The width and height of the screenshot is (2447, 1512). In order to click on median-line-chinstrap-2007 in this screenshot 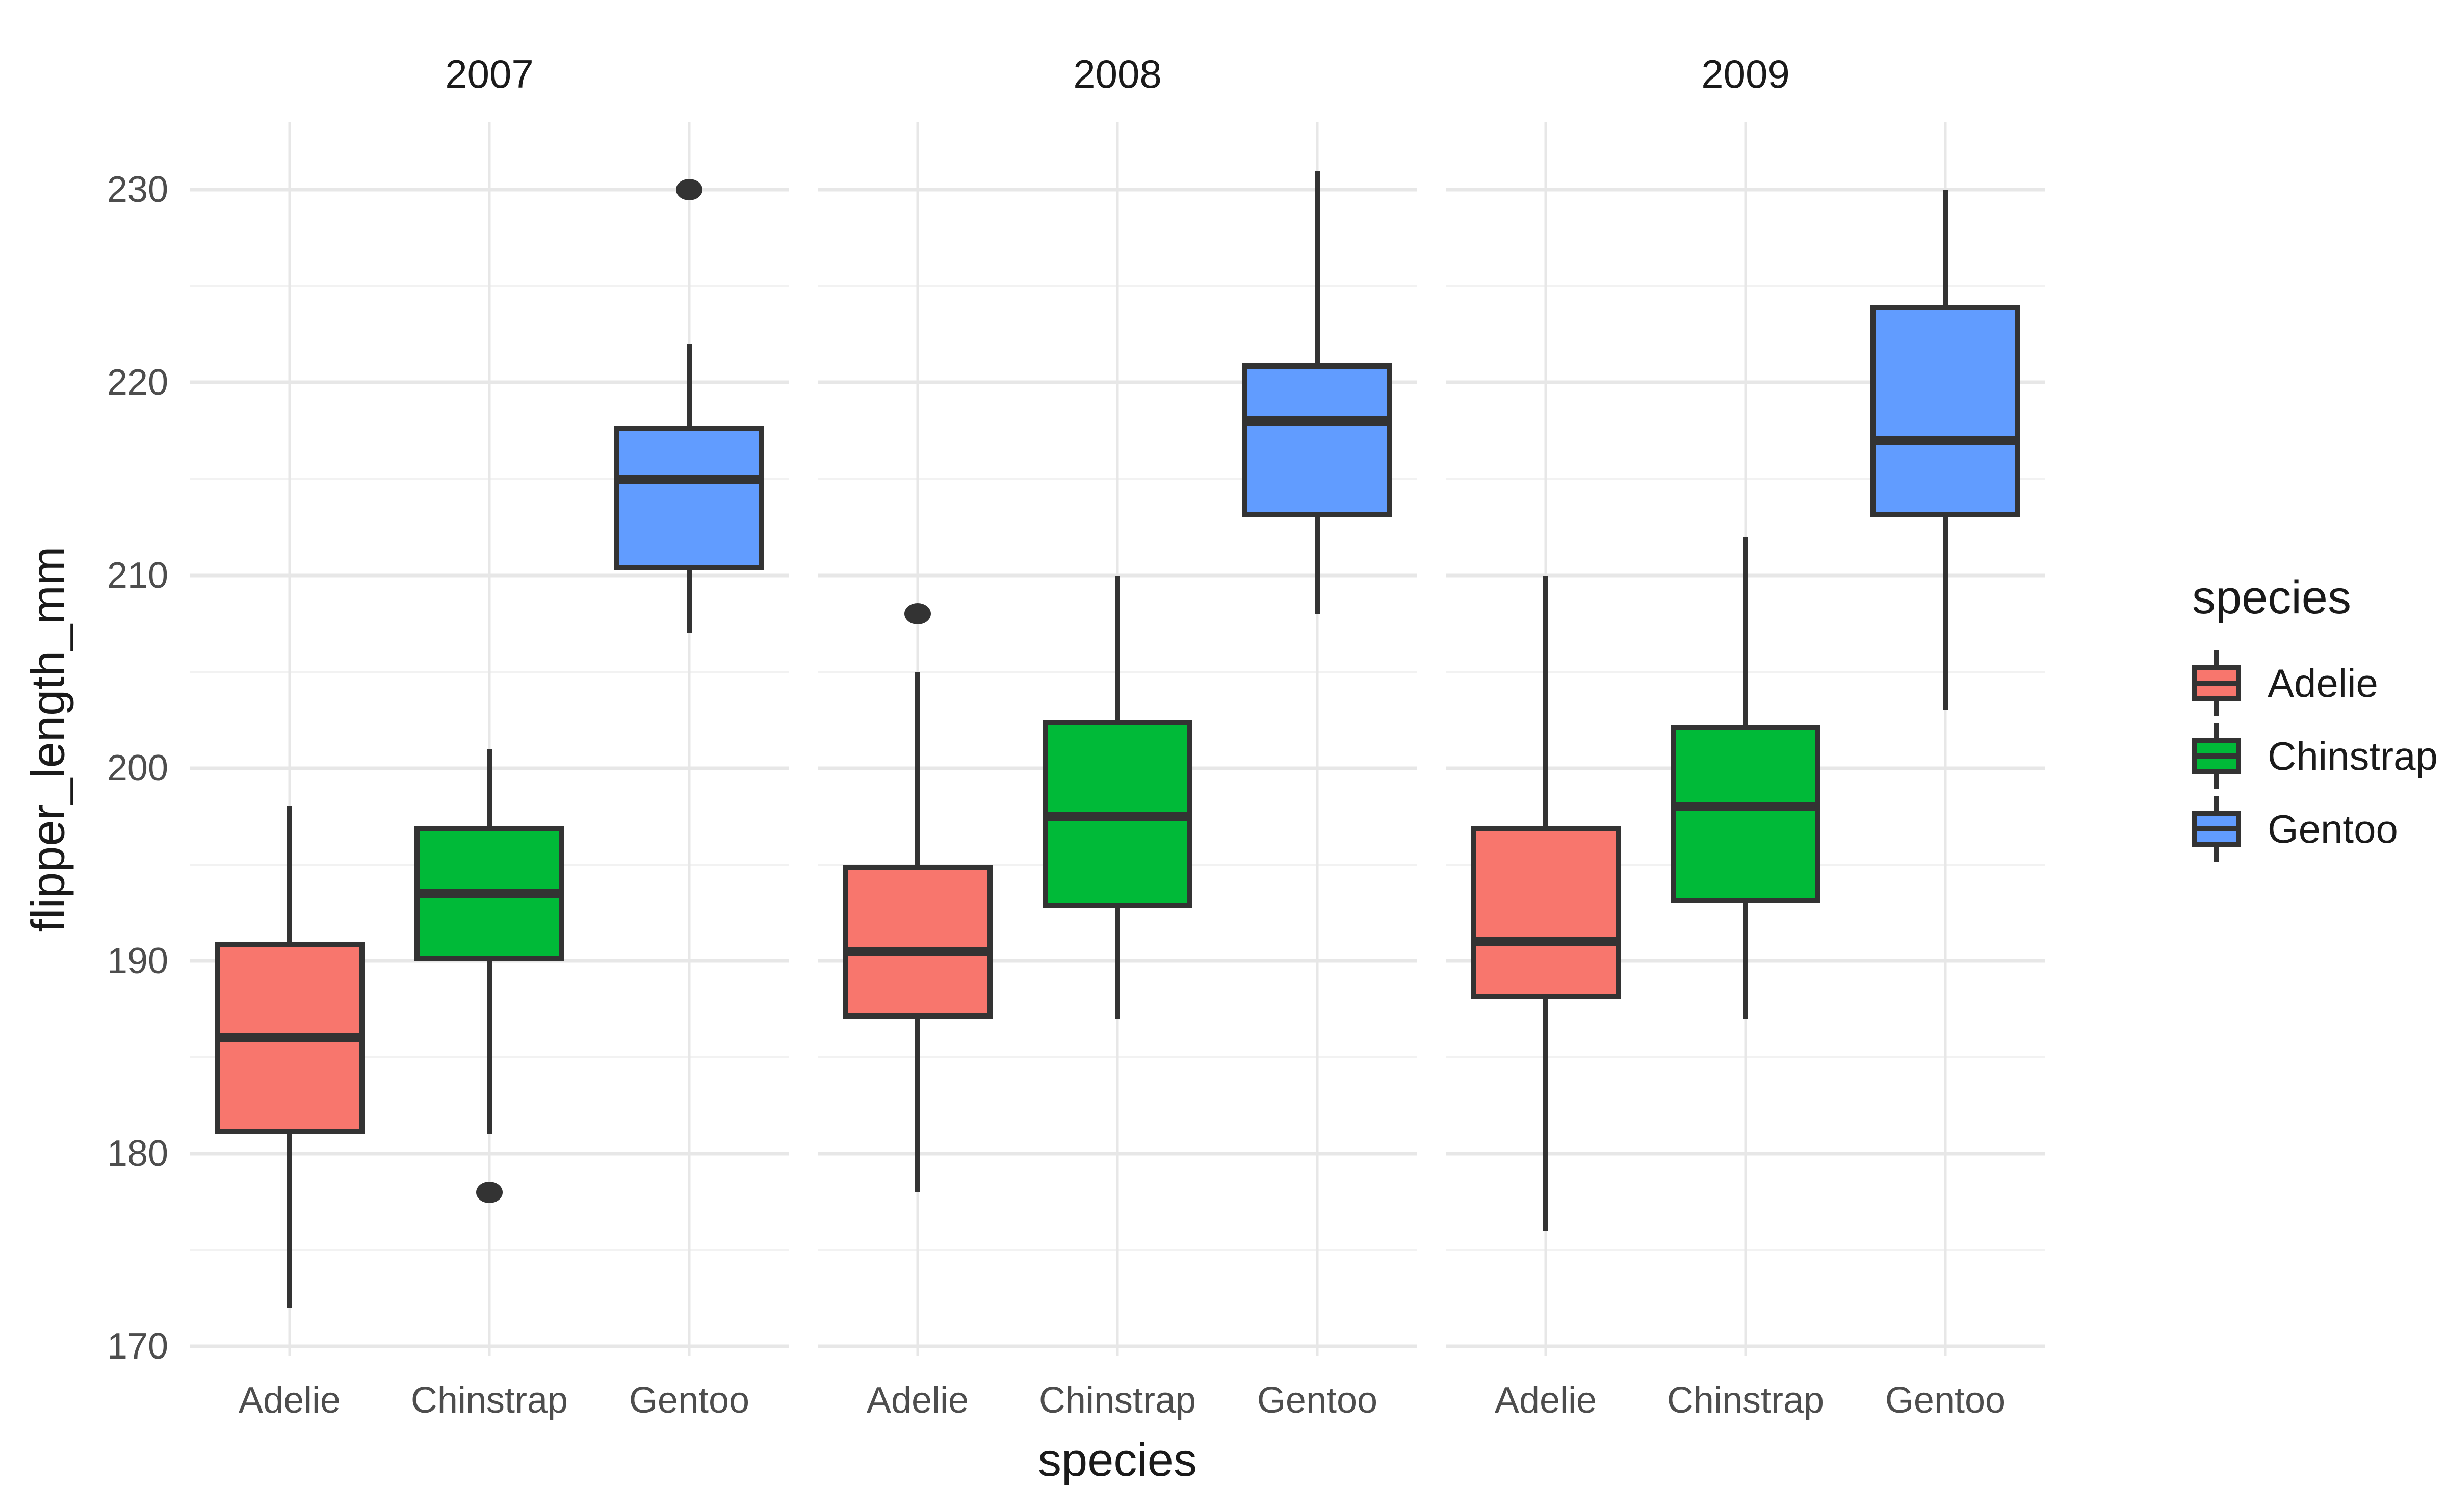, I will do `click(489, 893)`.